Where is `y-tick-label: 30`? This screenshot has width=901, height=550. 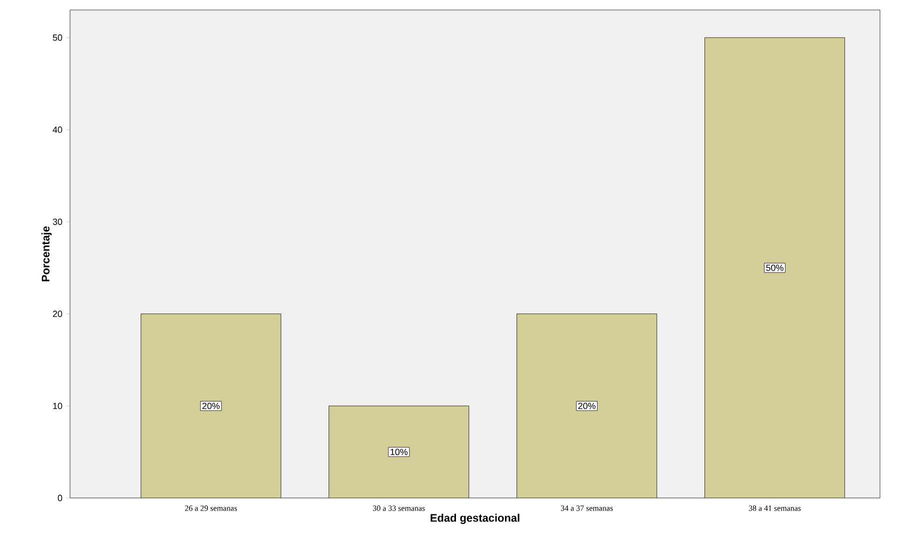 y-tick-label: 30 is located at coordinates (57, 221).